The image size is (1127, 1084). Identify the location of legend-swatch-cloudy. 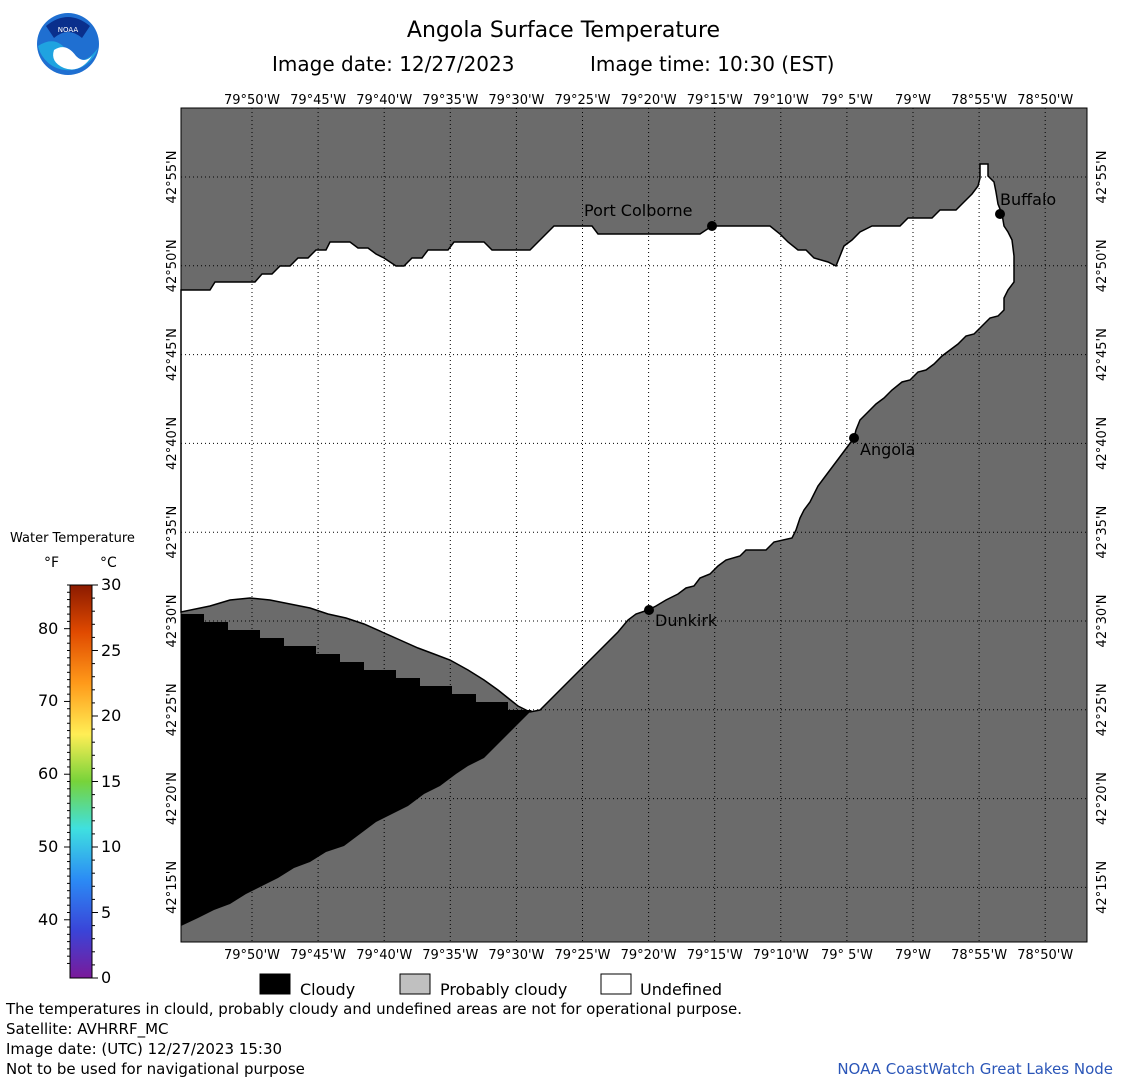
(275, 984).